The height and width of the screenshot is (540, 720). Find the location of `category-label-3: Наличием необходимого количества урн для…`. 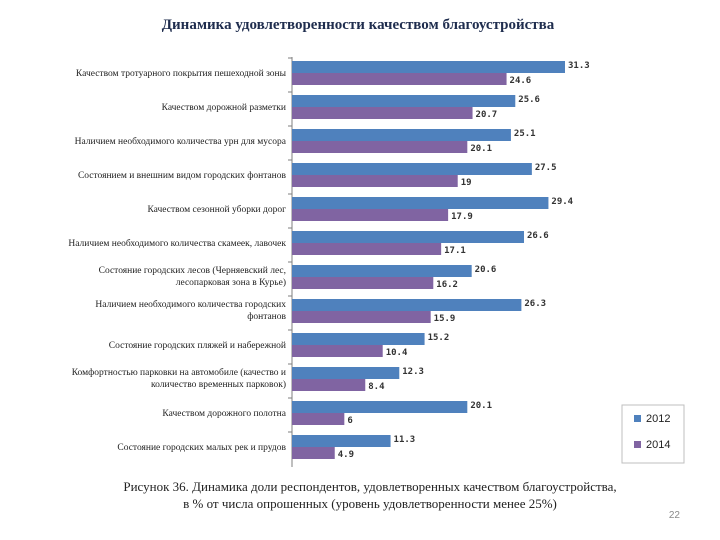

category-label-3: Наличием необходимого количества урн для… is located at coordinates (181, 141).